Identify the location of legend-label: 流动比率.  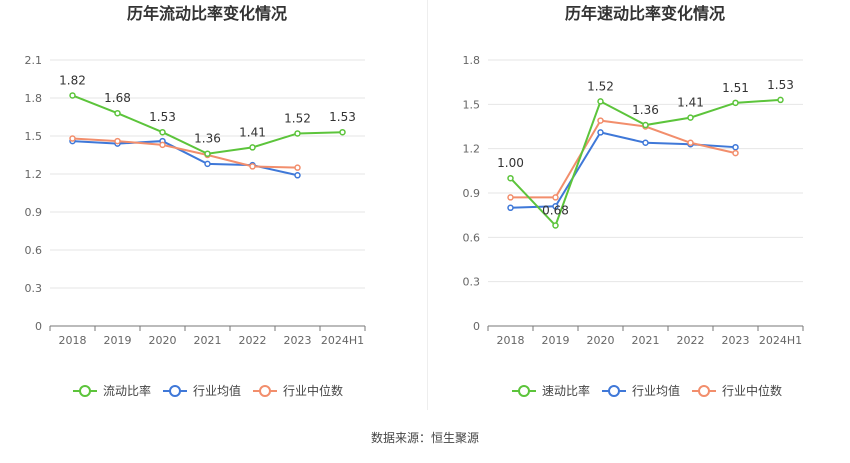
(127, 390).